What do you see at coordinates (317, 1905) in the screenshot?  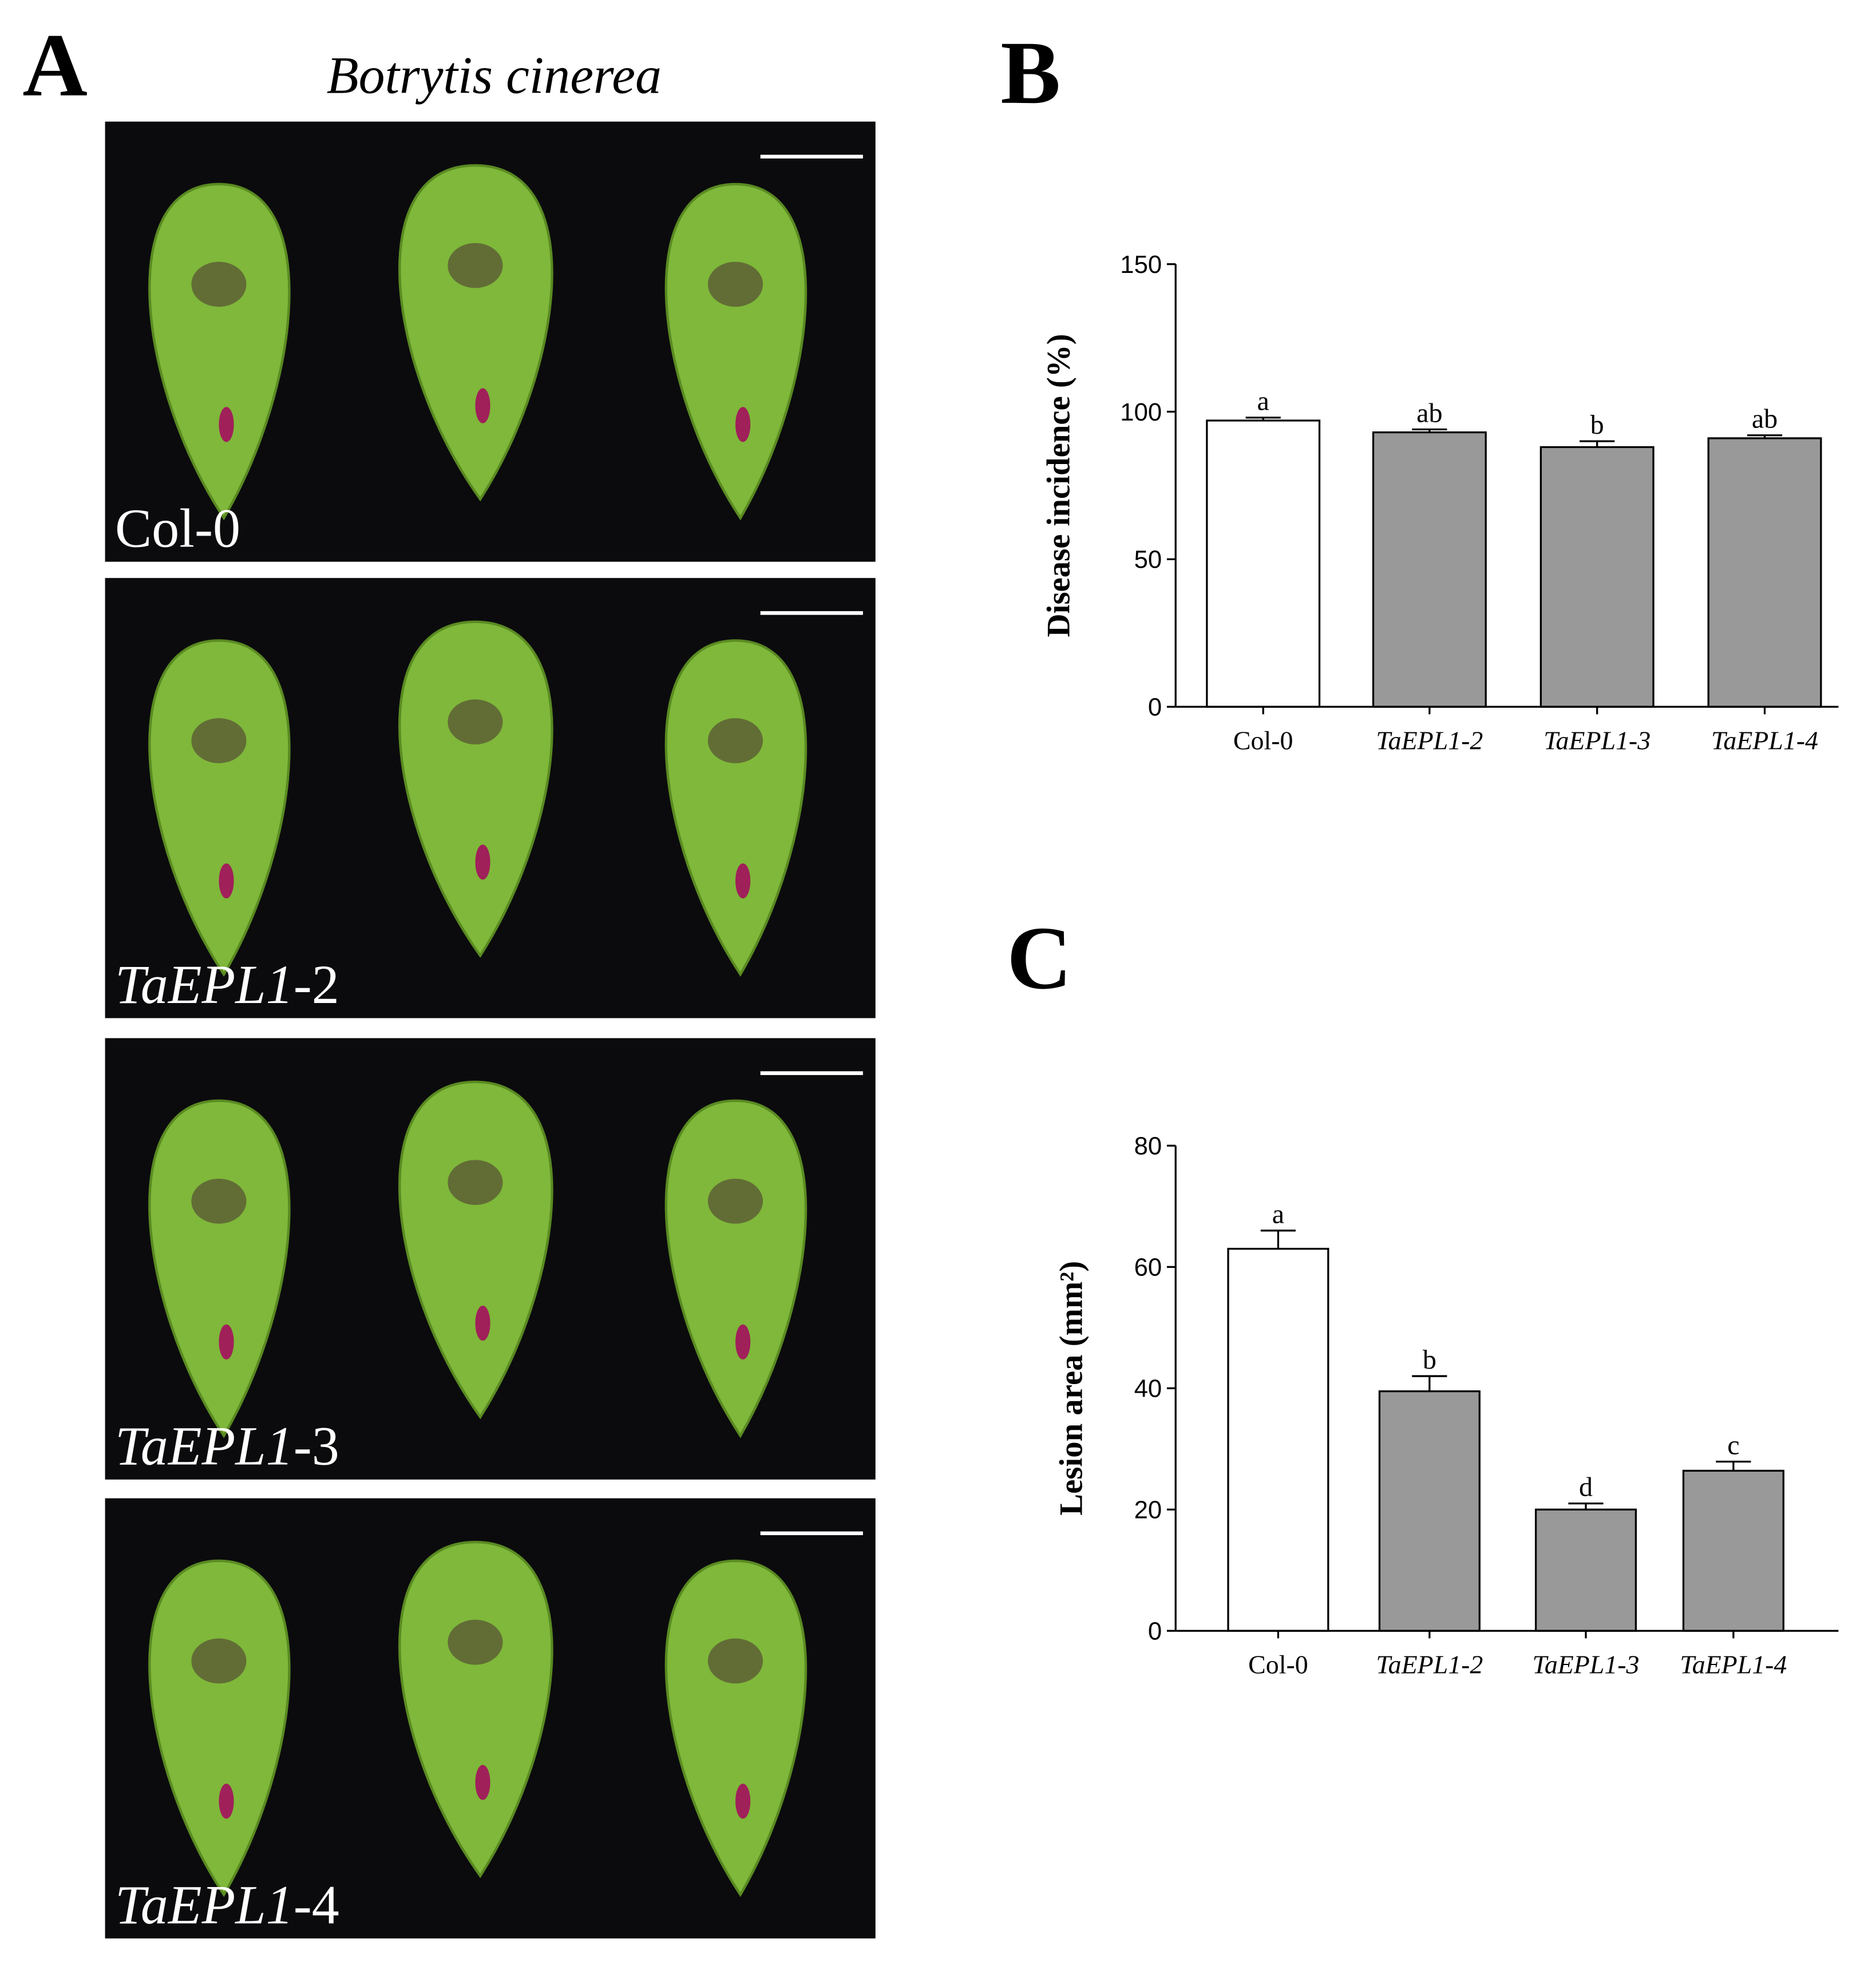 I see `line-suffix: -4` at bounding box center [317, 1905].